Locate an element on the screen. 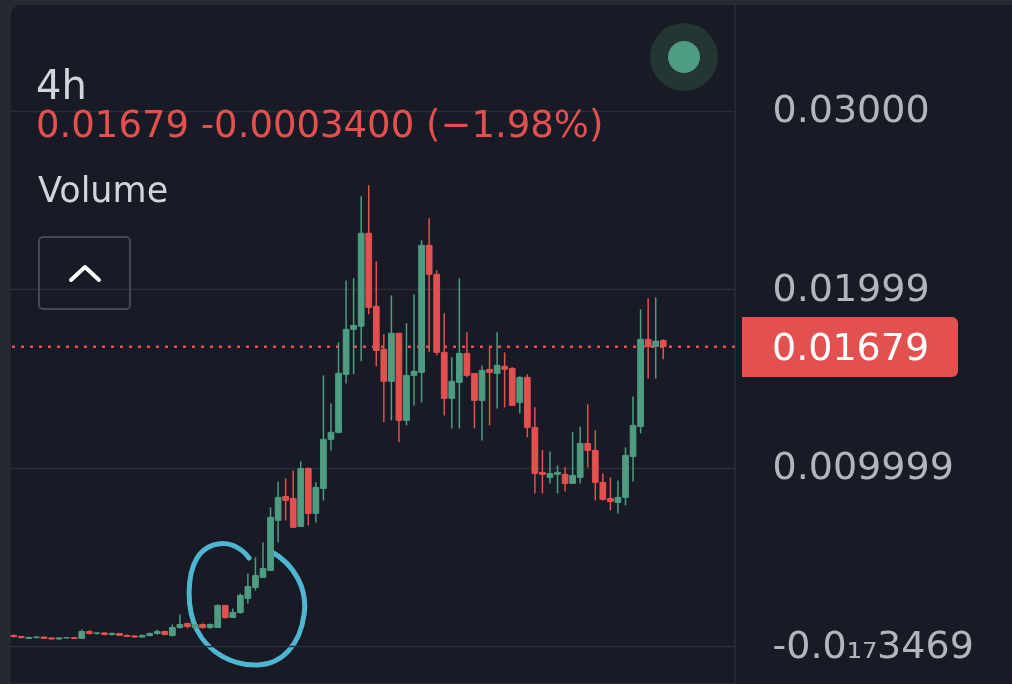  annotation: Volume is located at coordinates (103, 190).